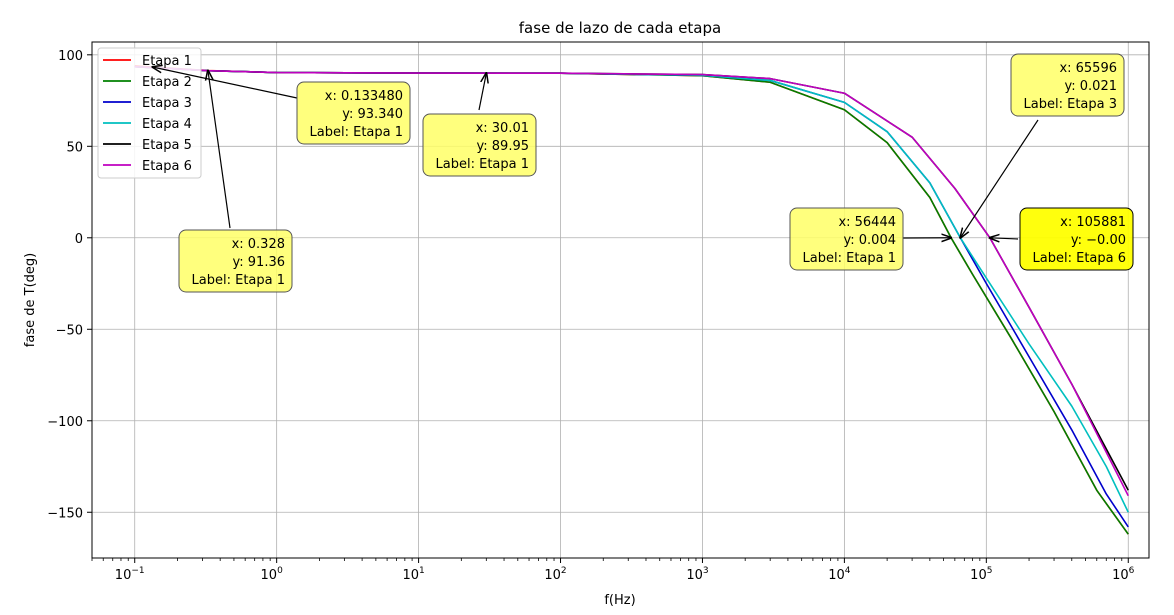  What do you see at coordinates (697, 574) in the screenshot?
I see `x-tick-label: 10³` at bounding box center [697, 574].